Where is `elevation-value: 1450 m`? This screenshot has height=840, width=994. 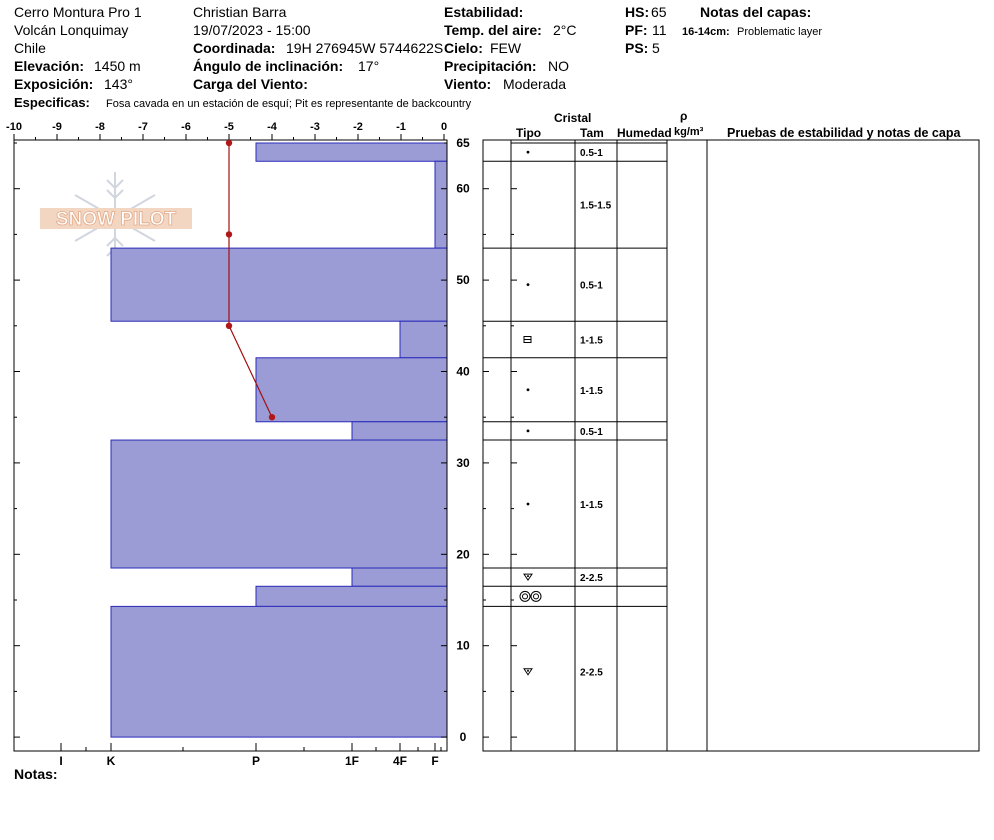 elevation-value: 1450 m is located at coordinates (117, 66).